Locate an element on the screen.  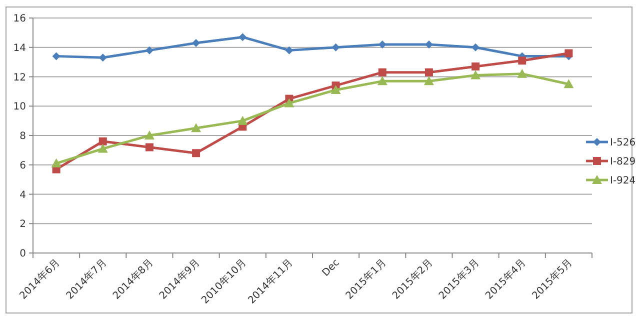
legend-label: I-924 is located at coordinates (623, 181).